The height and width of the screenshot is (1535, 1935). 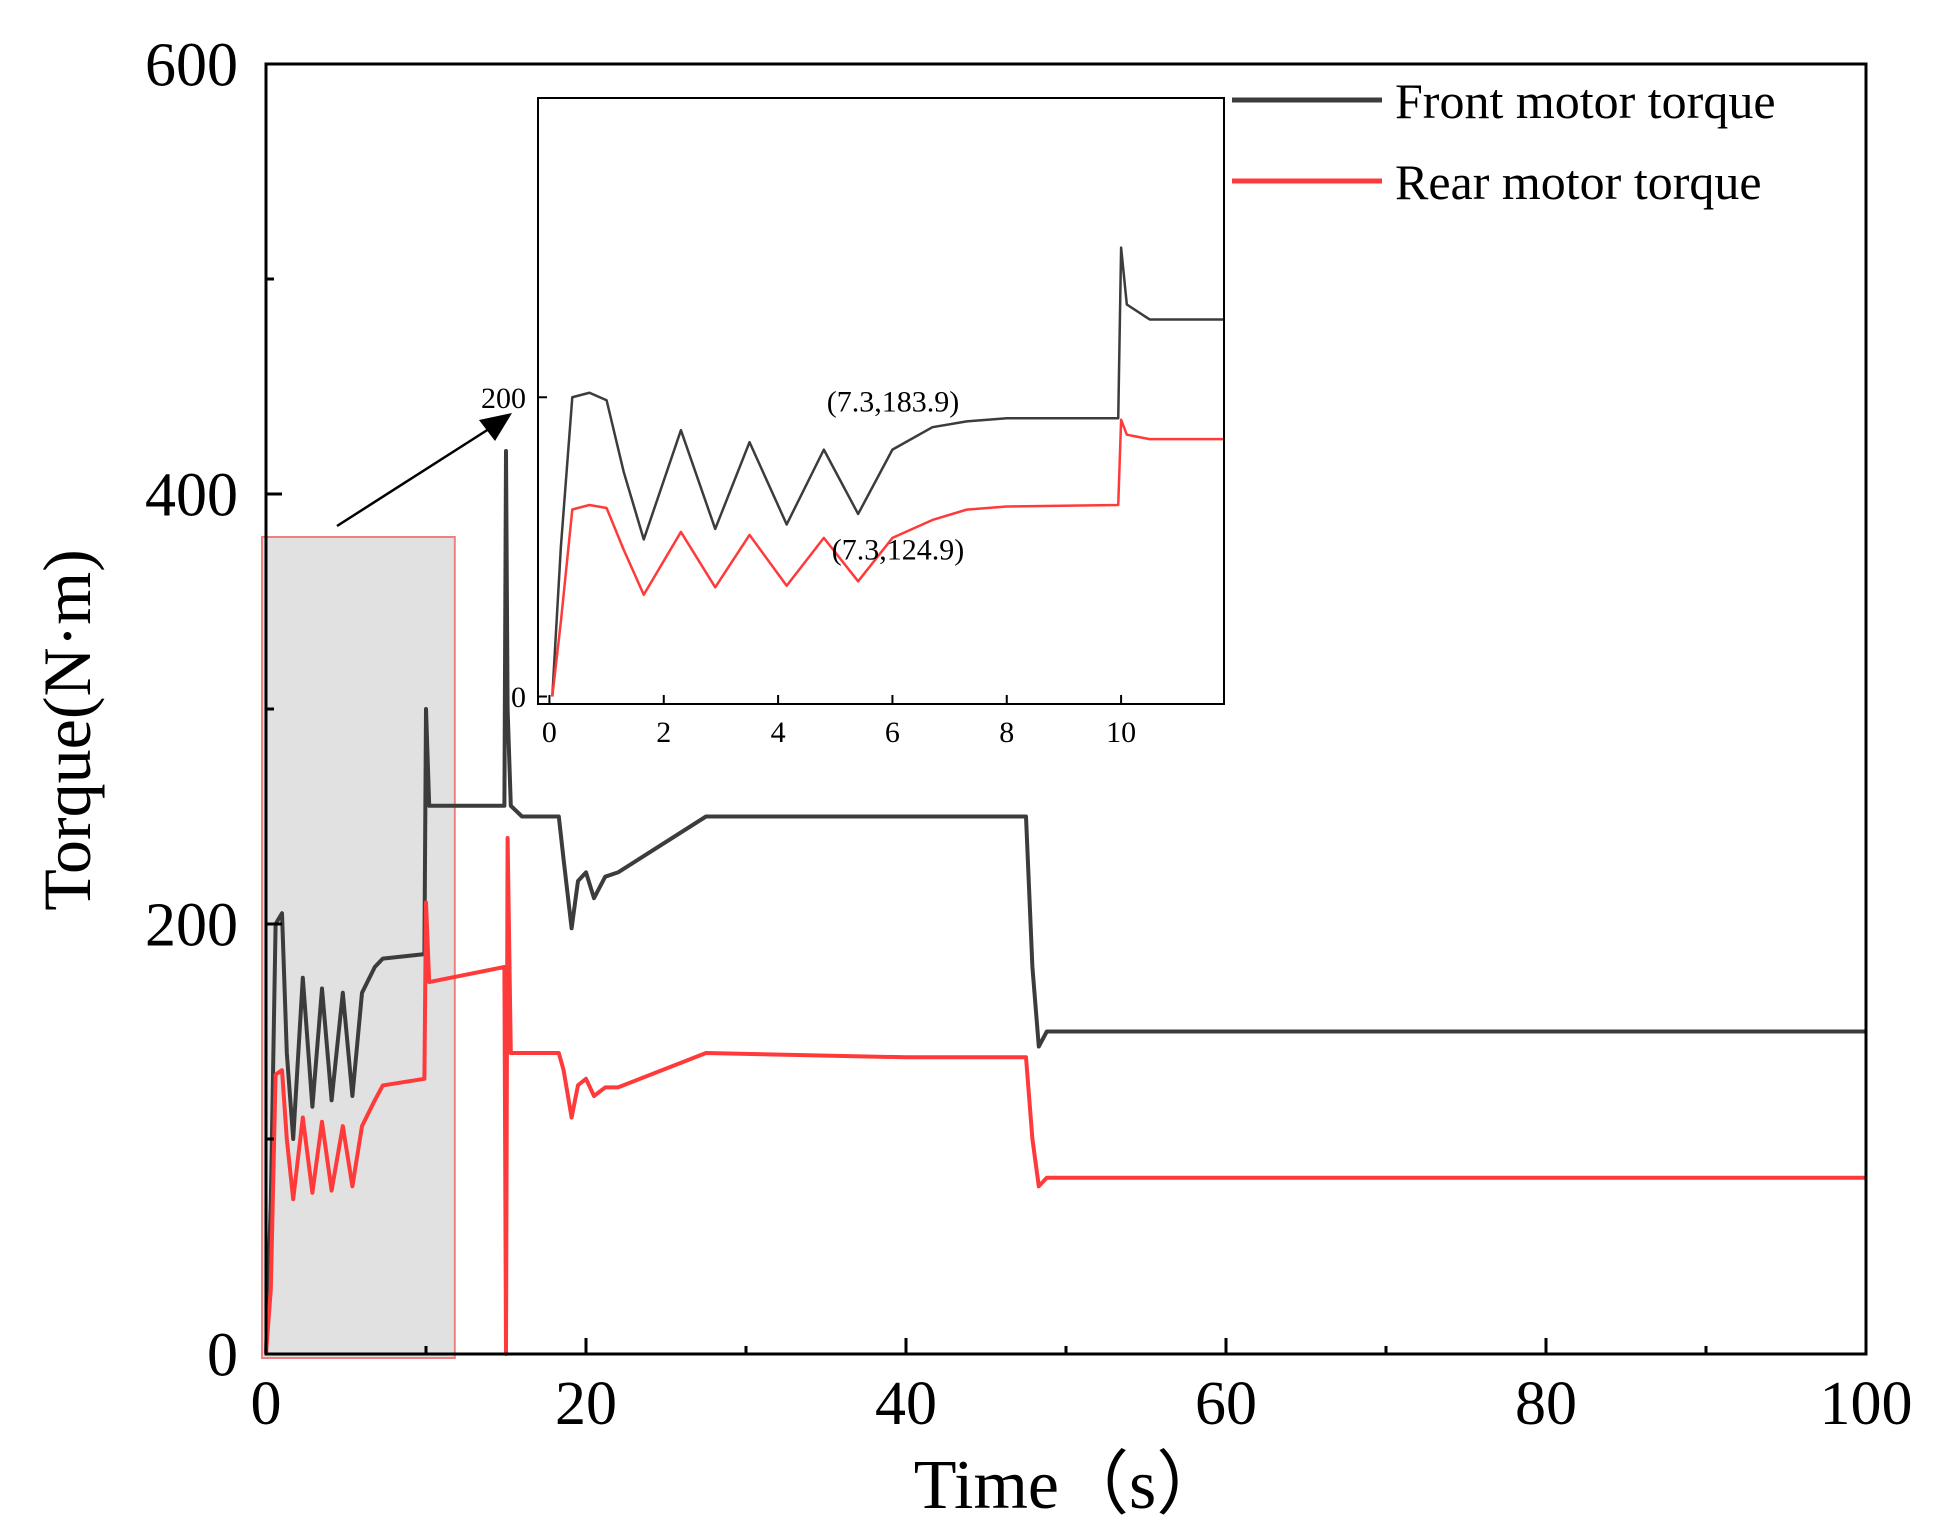 What do you see at coordinates (503, 398) in the screenshot?
I see `inset-y-tick-label: 200` at bounding box center [503, 398].